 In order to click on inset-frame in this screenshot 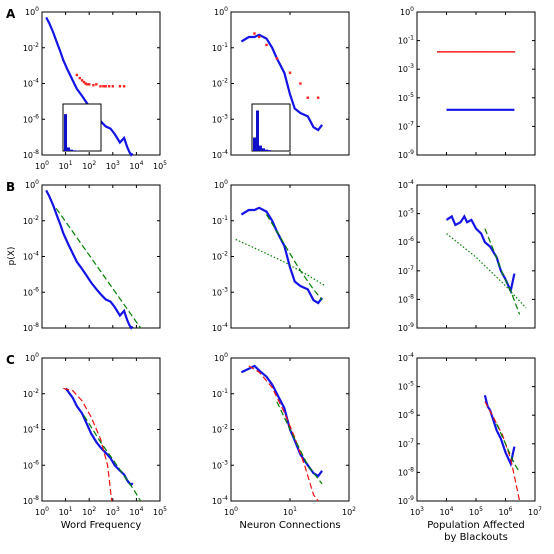, I will do `click(82, 127)`.